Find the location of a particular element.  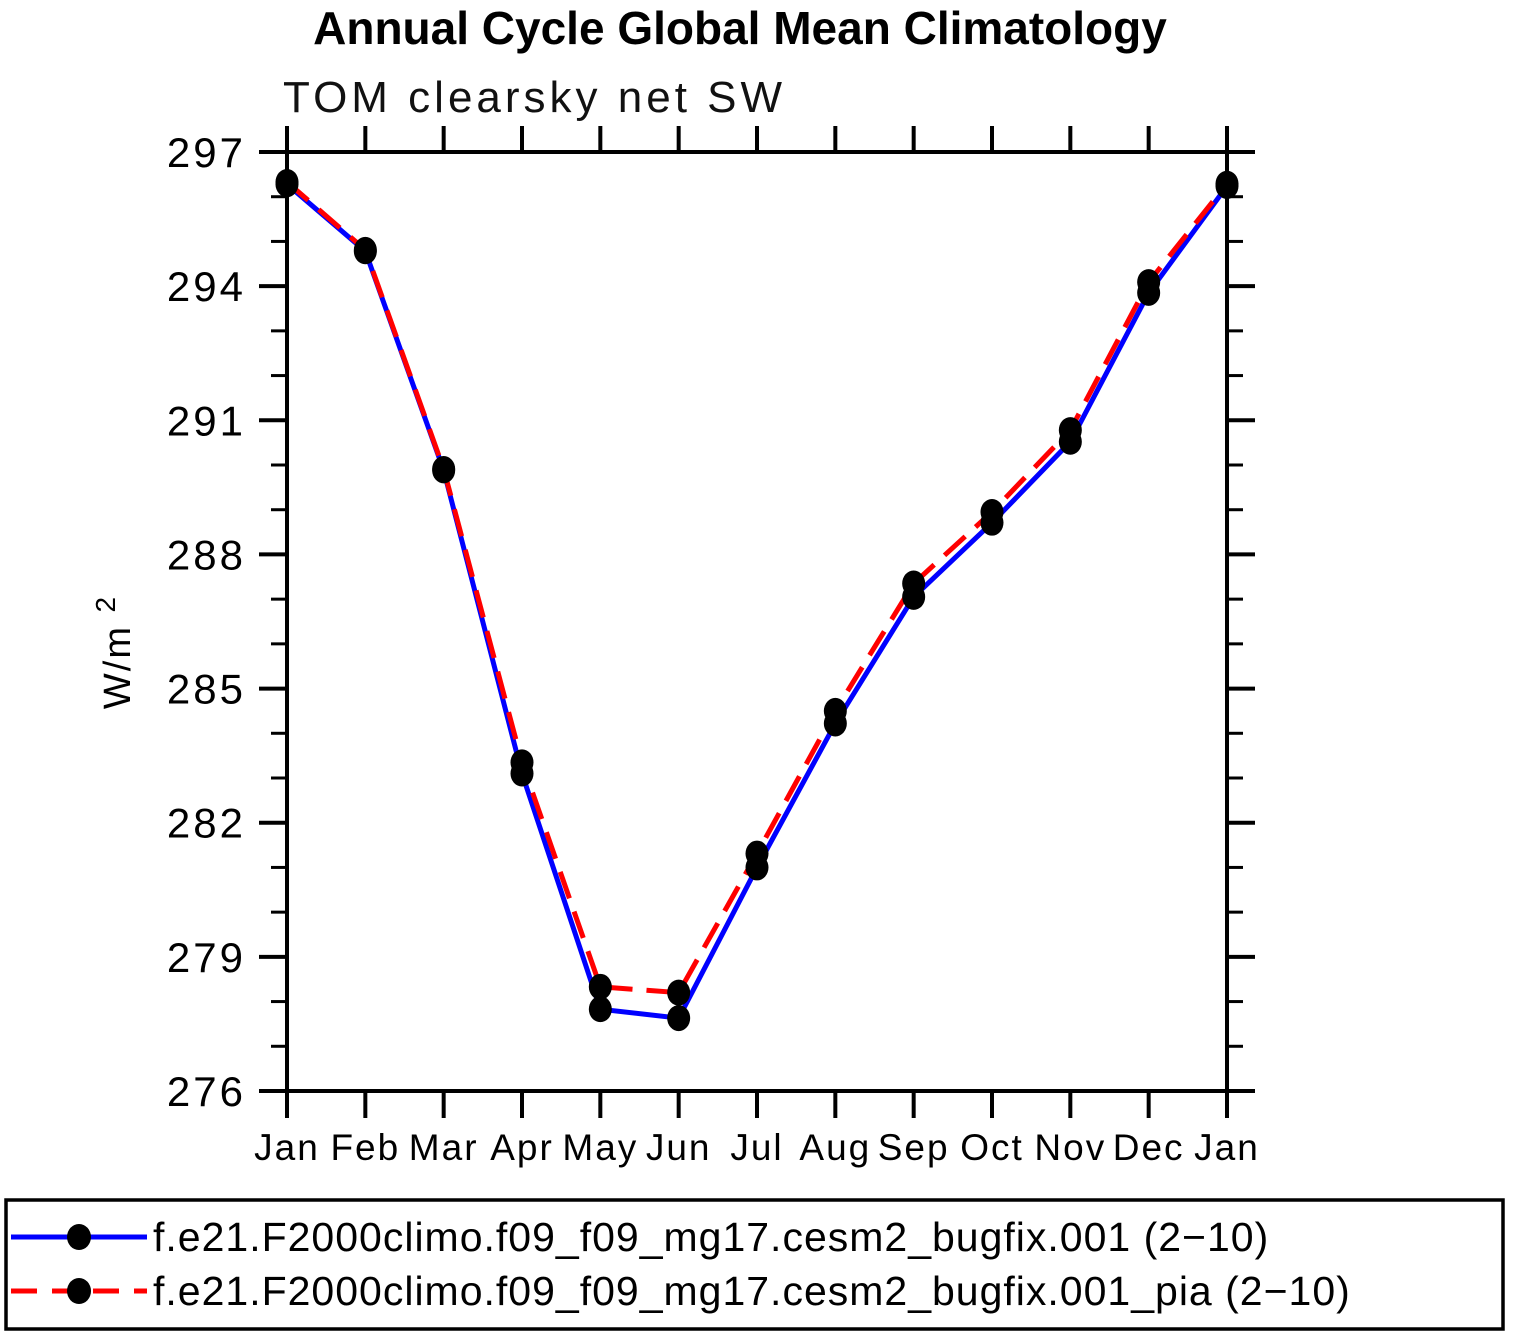

x-tick-label: May is located at coordinates (600, 1147).